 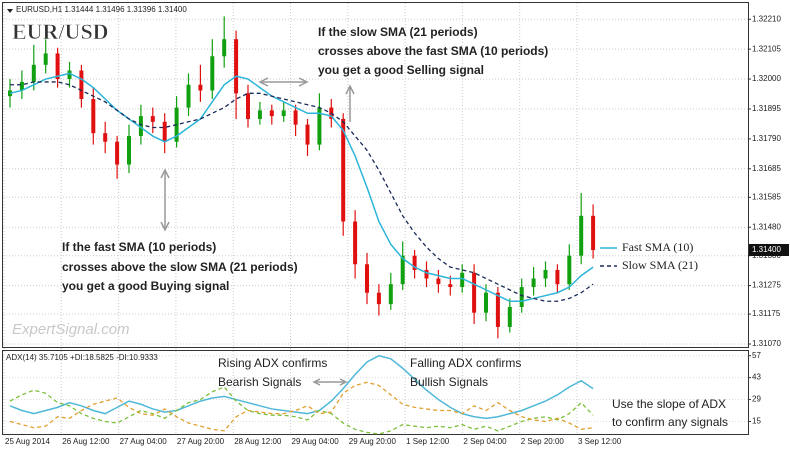 What do you see at coordinates (766, 196) in the screenshot?
I see `y-tick-label: 1.31585` at bounding box center [766, 196].